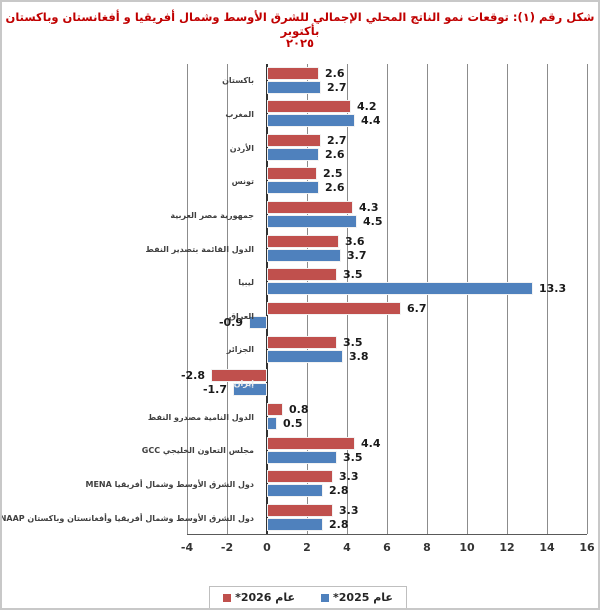  I want to click on value-label: 3.6, so click(355, 241).